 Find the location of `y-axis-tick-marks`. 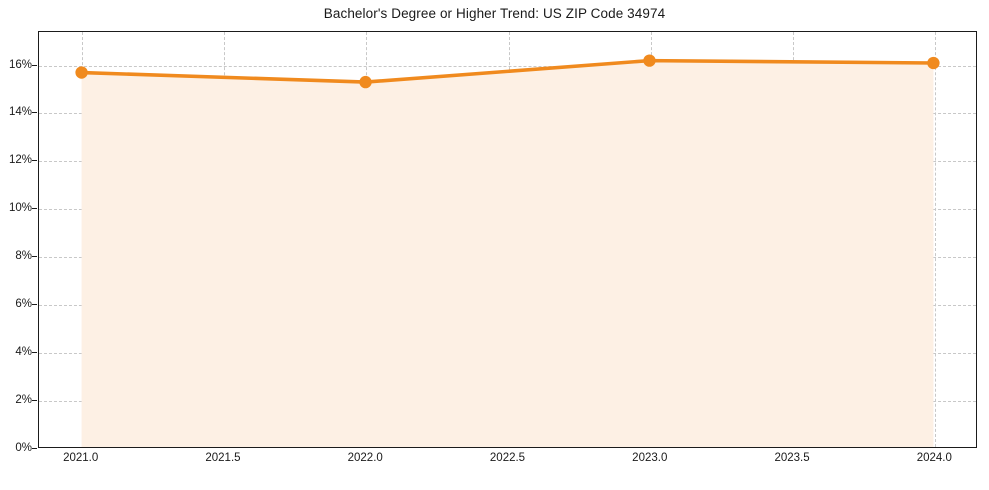

y-axis-tick-marks is located at coordinates (19, 240).